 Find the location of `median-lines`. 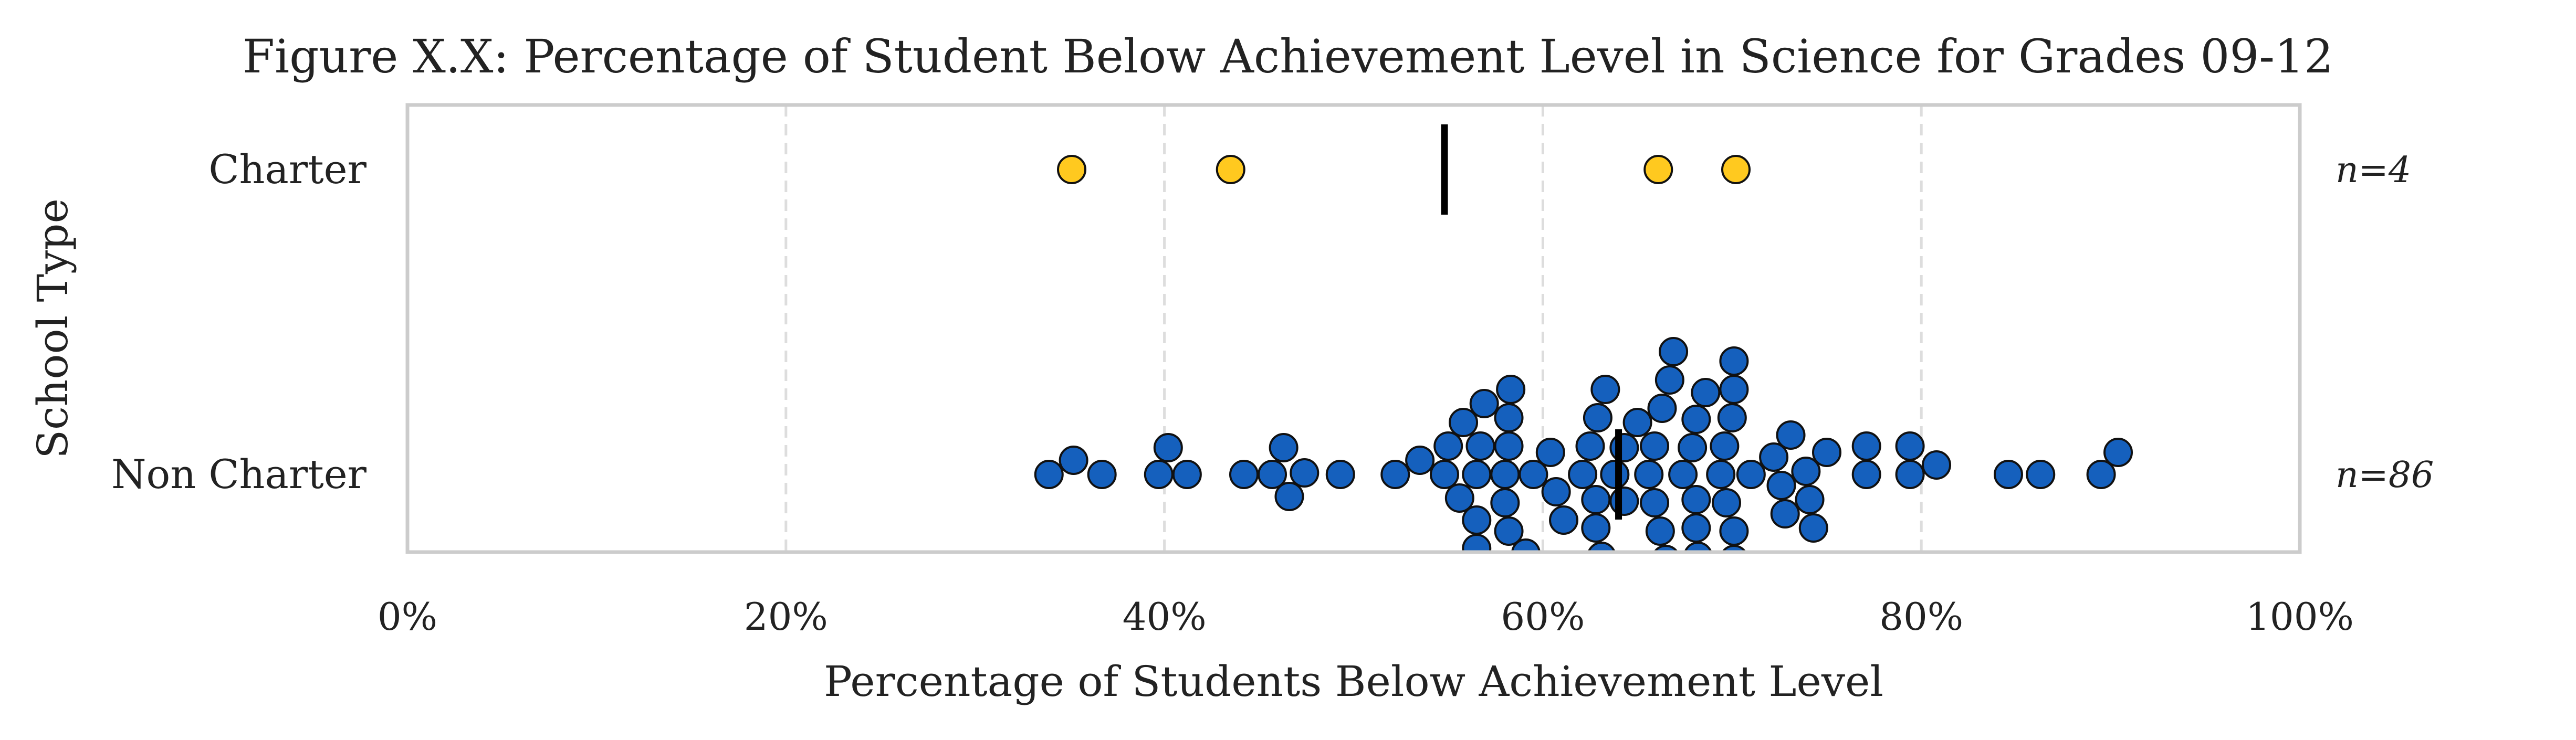

median-lines is located at coordinates (1531, 322).